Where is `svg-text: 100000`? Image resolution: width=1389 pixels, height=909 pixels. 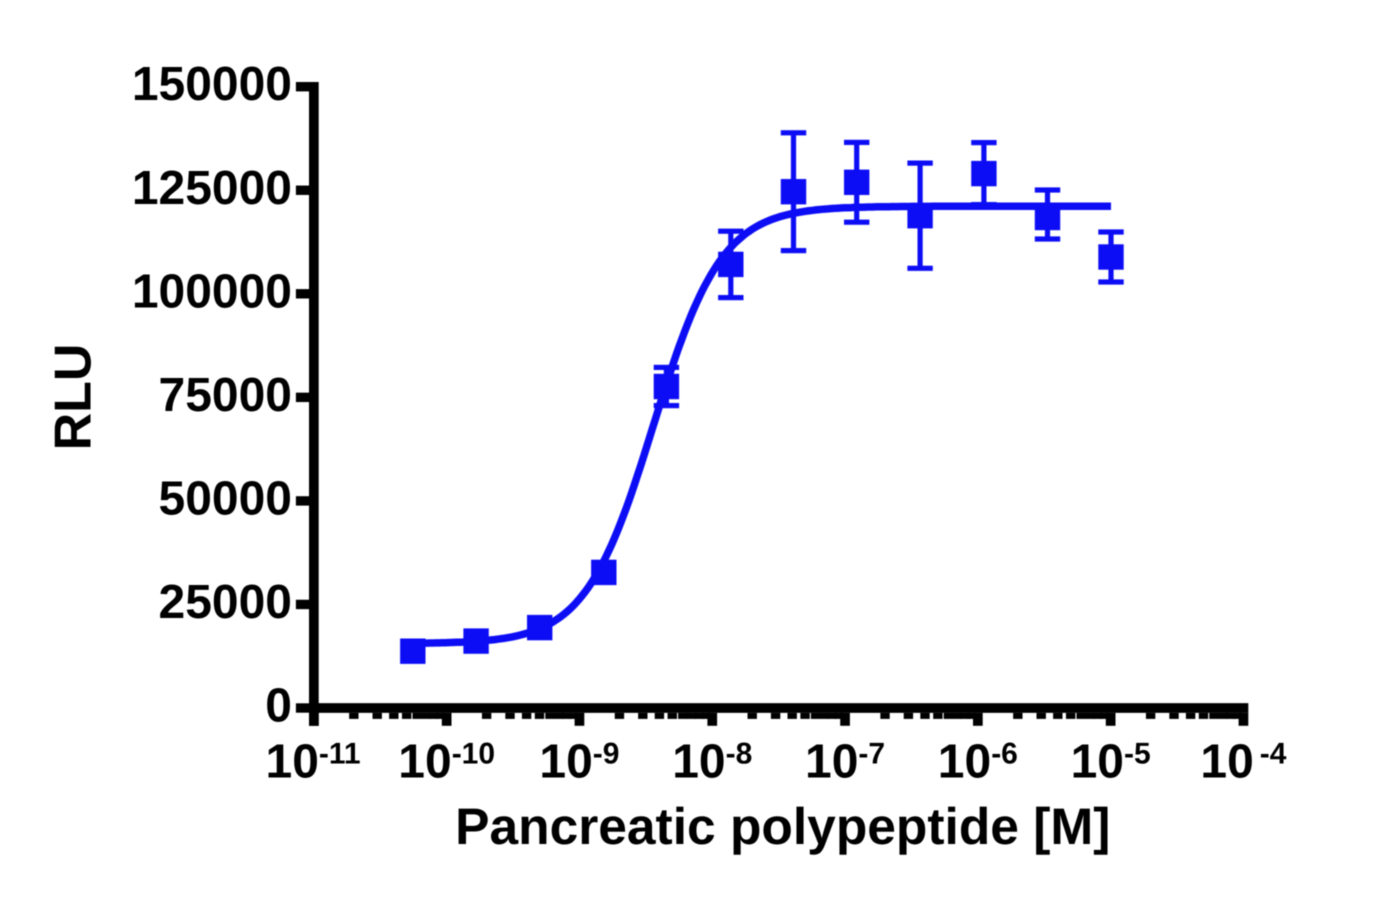
svg-text: 100000 is located at coordinates (212, 291).